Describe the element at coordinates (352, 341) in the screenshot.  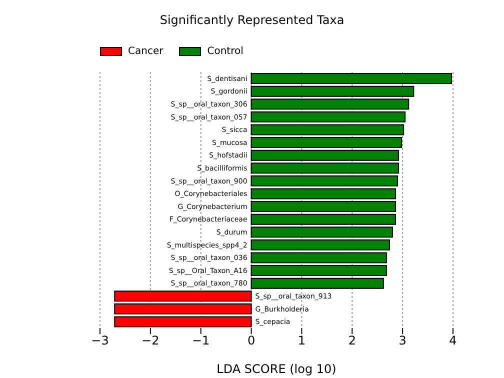
I see `x-tick-label: 2` at that location.